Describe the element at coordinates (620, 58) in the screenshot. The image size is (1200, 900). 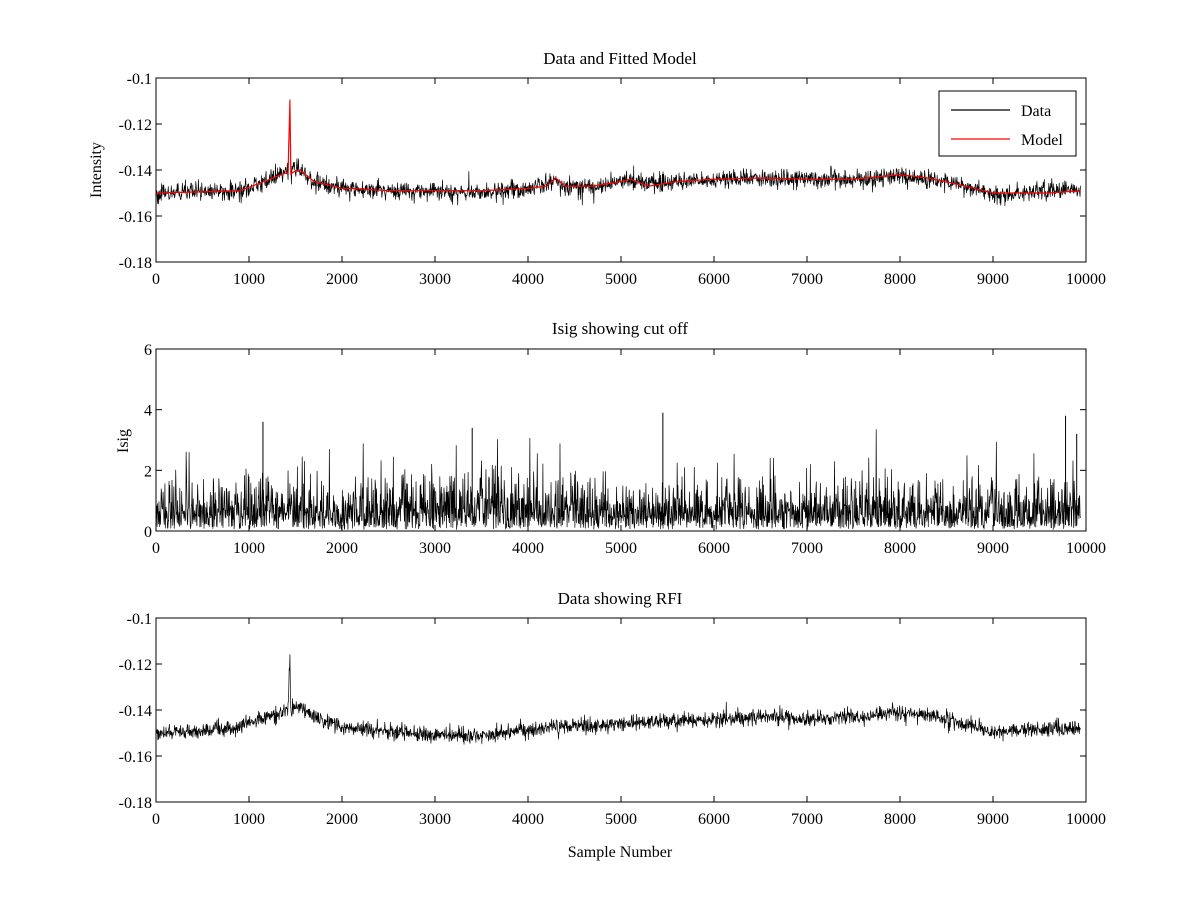
I see `chart-title: Data and Fitted Model` at that location.